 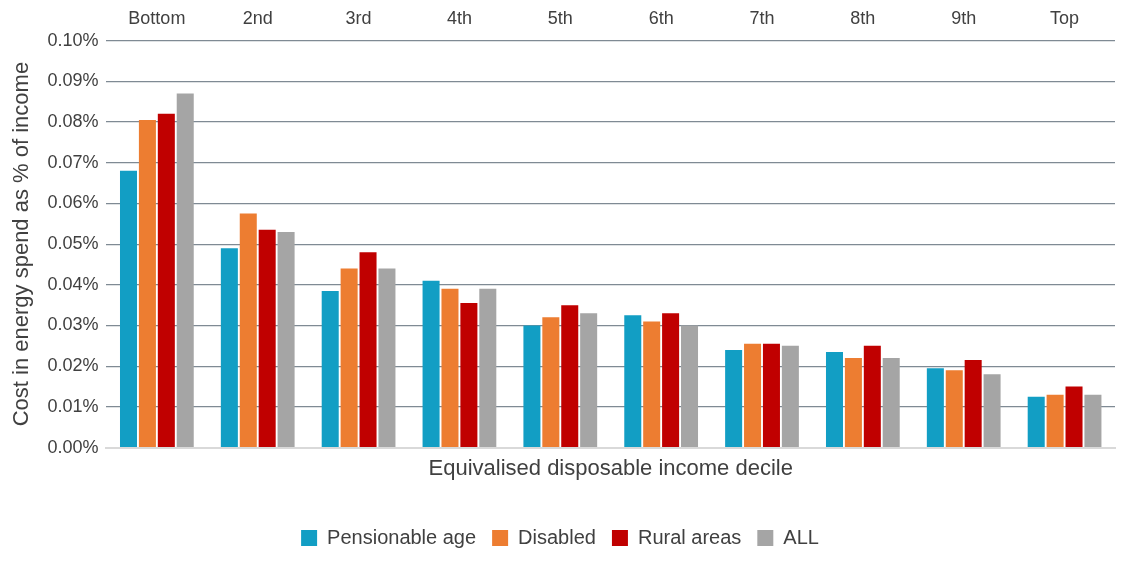 What do you see at coordinates (358, 17) in the screenshot?
I see `x-tick-label: 3rd` at bounding box center [358, 17].